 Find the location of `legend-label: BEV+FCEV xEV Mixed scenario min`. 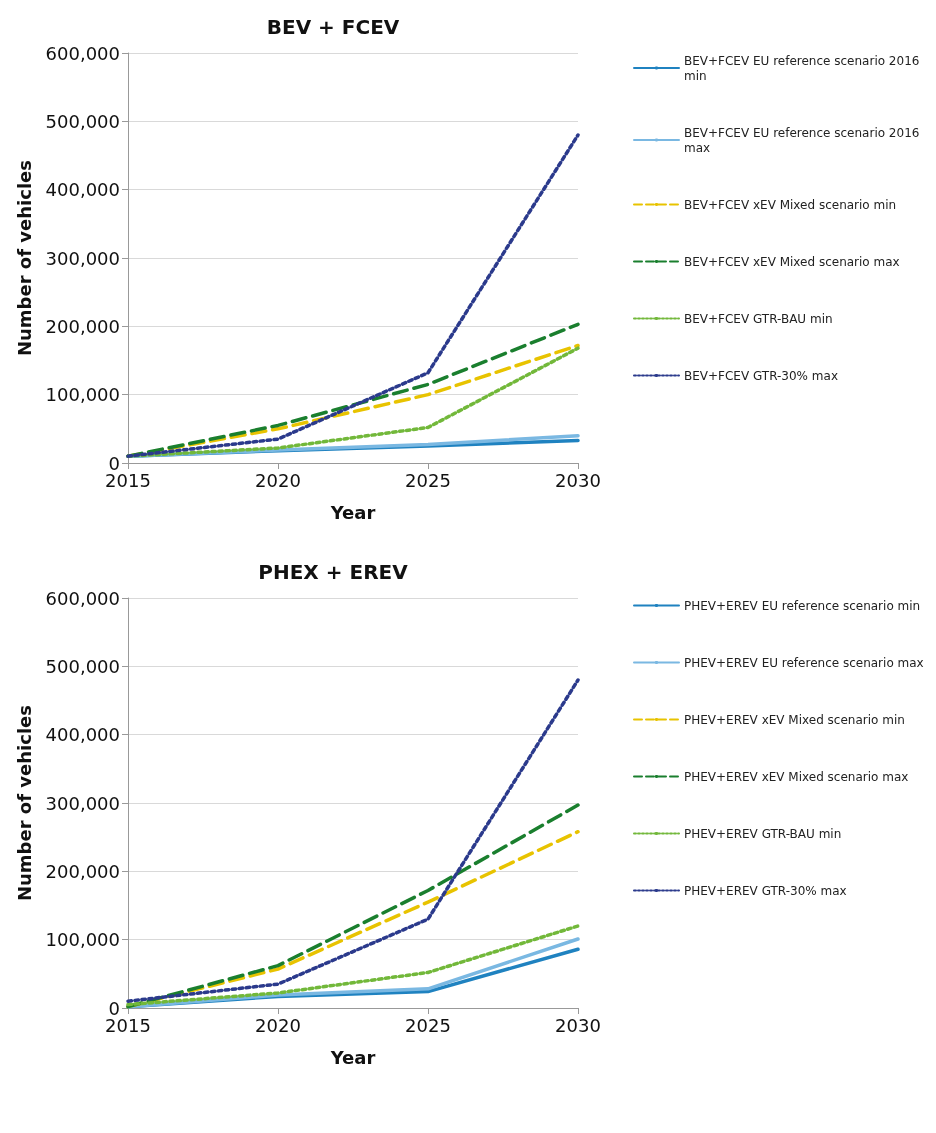

legend-label: BEV+FCEV xEV Mixed scenario min is located at coordinates (790, 204).